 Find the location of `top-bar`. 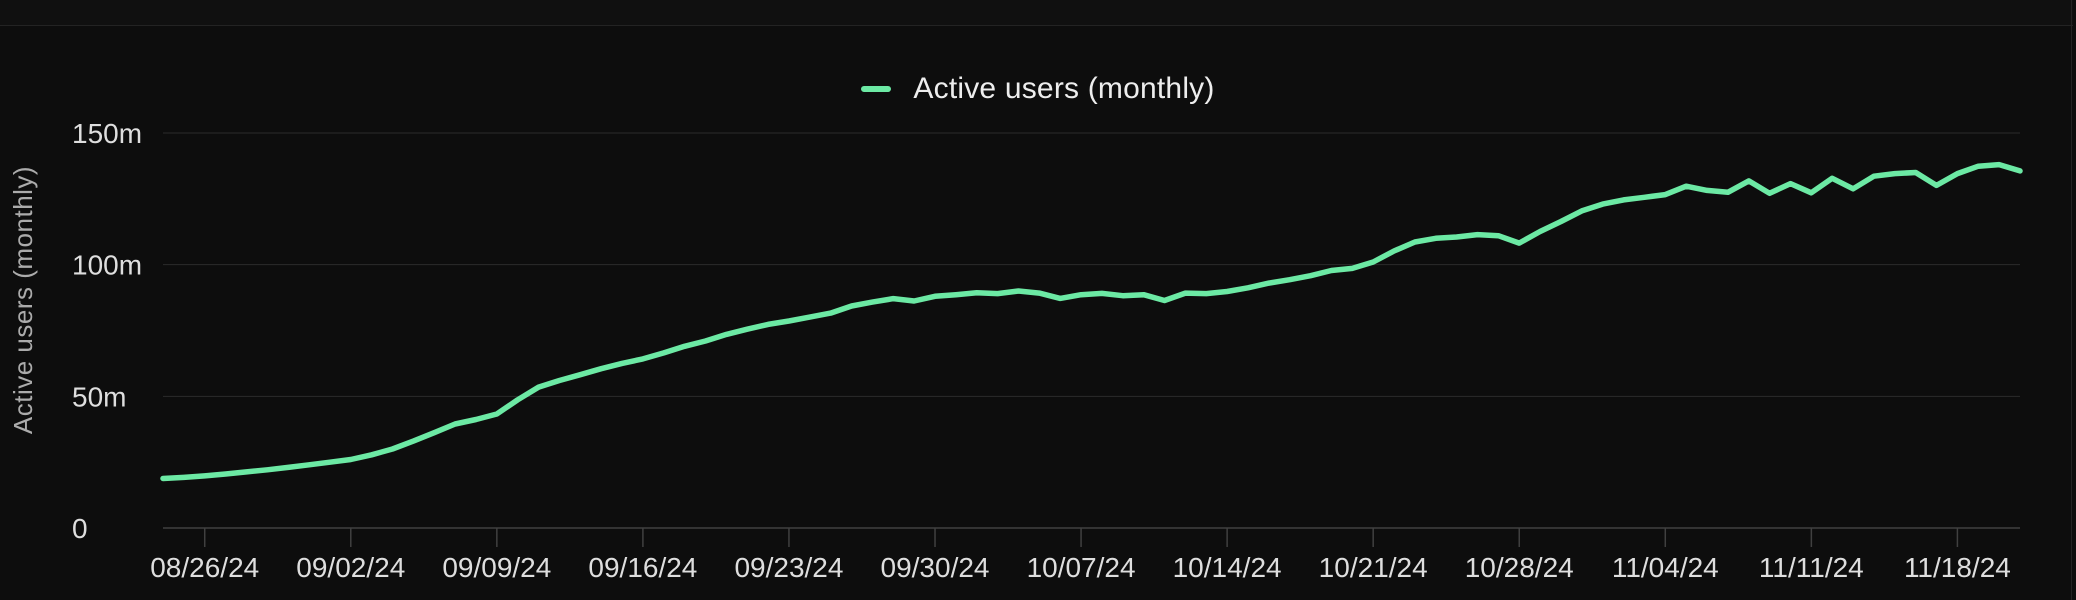

top-bar is located at coordinates (1036, 12).